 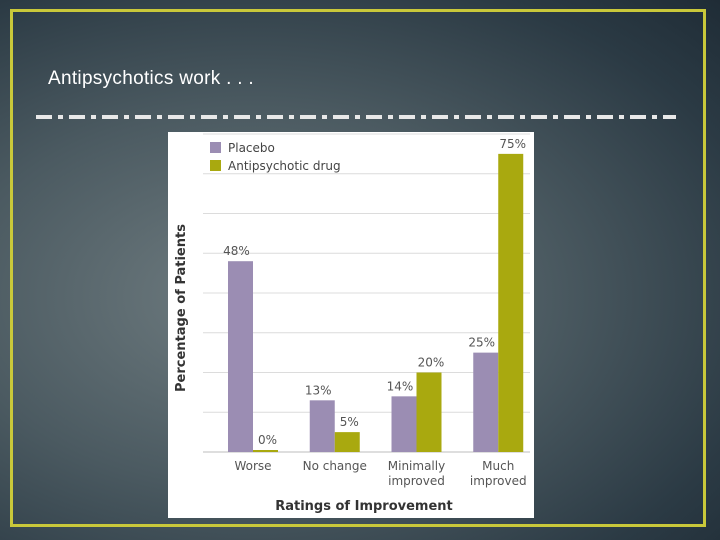 What do you see at coordinates (416, 466) in the screenshot?
I see `x-tick-label: Minimally` at bounding box center [416, 466].